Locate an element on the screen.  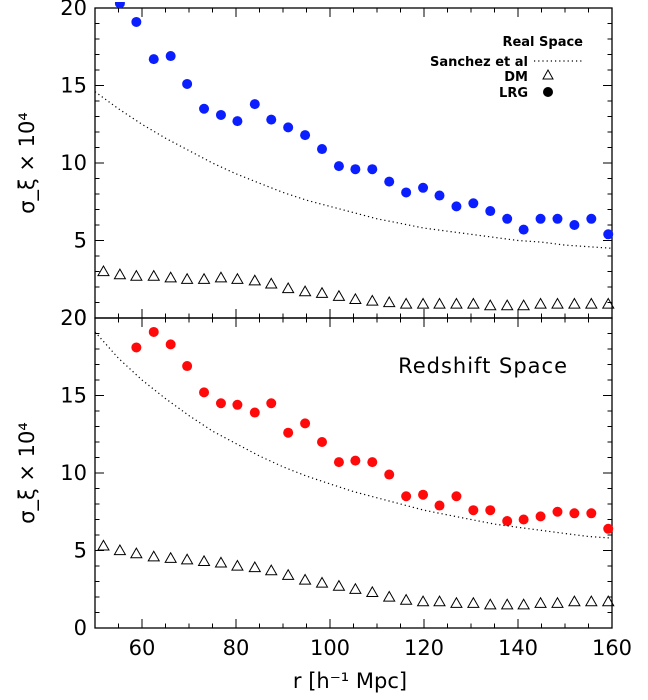
y-tick-label: 0 is located at coordinates (80, 318).